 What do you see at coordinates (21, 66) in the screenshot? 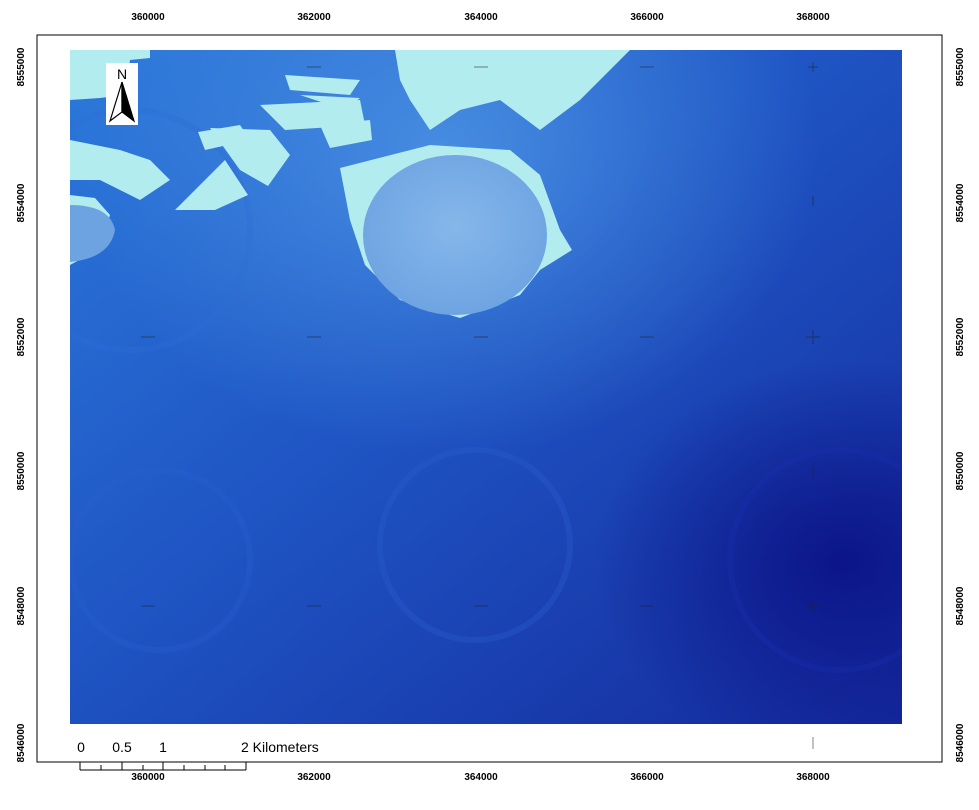
I see `y-tick-left: 8555000` at bounding box center [21, 66].